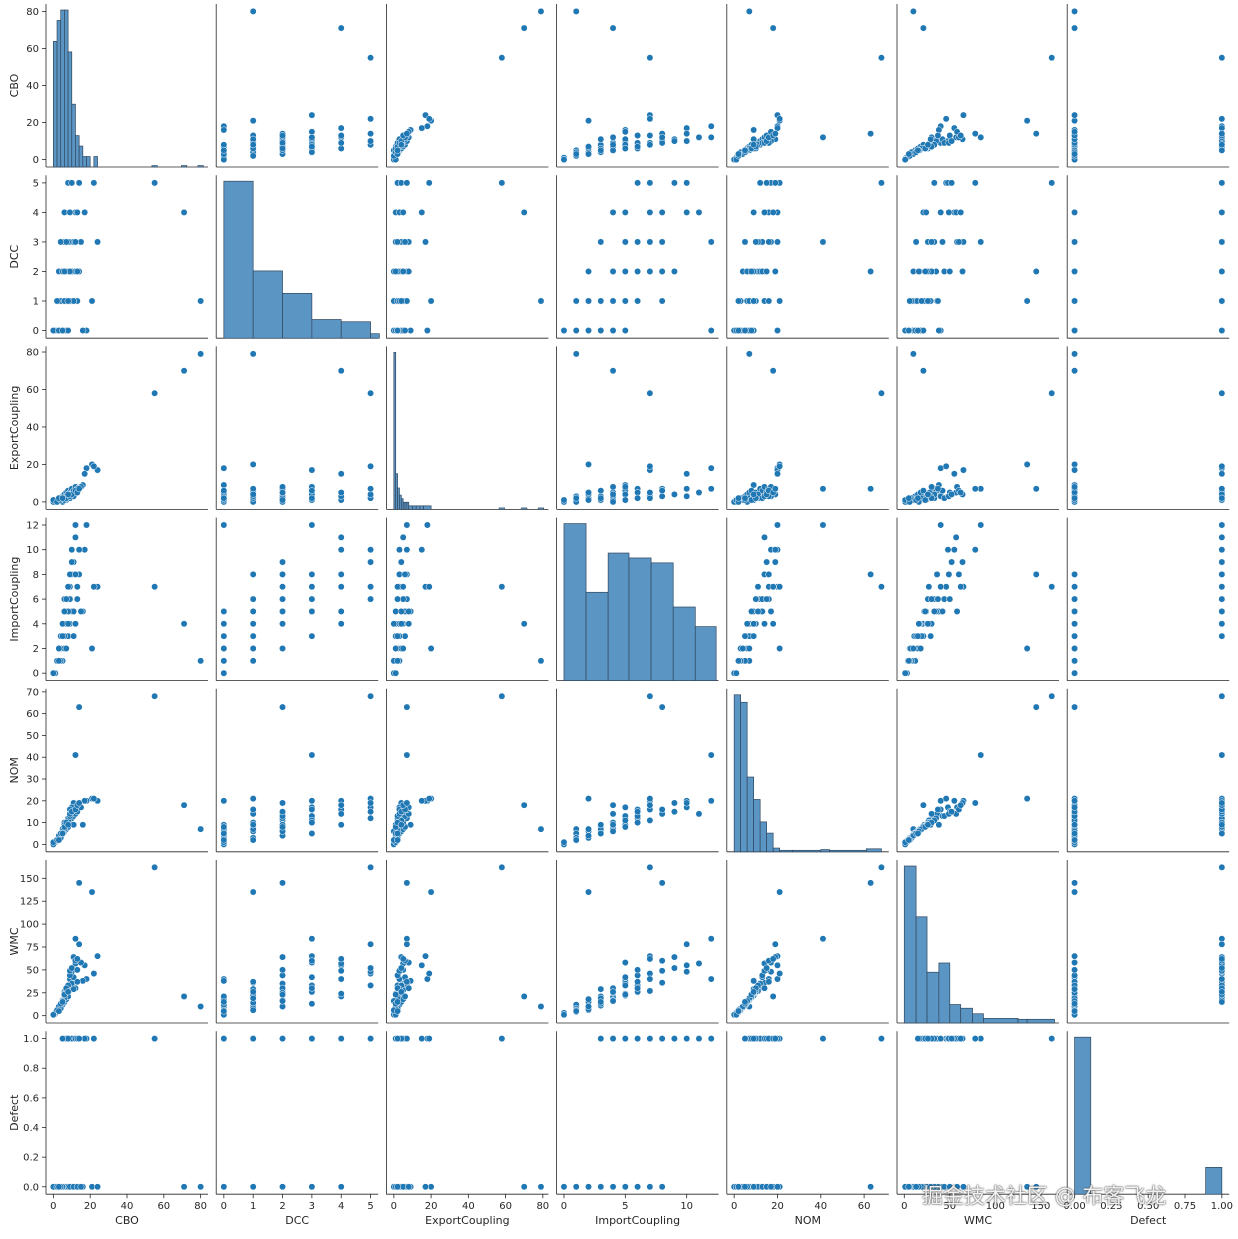 The image size is (1238, 1239). What do you see at coordinates (524, 805) in the screenshot?
I see `scatter-point-exportcoupling-vs-nom` at bounding box center [524, 805].